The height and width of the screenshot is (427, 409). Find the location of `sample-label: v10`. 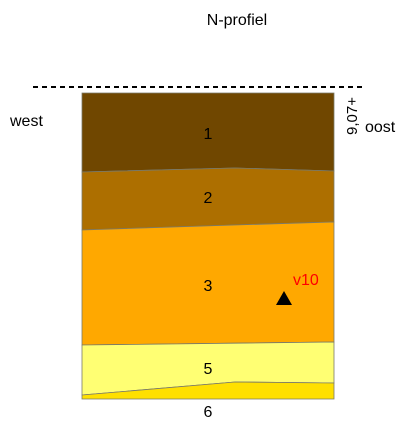

sample-label: v10 is located at coordinates (306, 280).